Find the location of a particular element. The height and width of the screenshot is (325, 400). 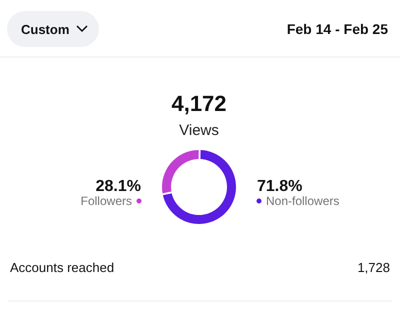

chart-title: 4,172 is located at coordinates (199, 103).